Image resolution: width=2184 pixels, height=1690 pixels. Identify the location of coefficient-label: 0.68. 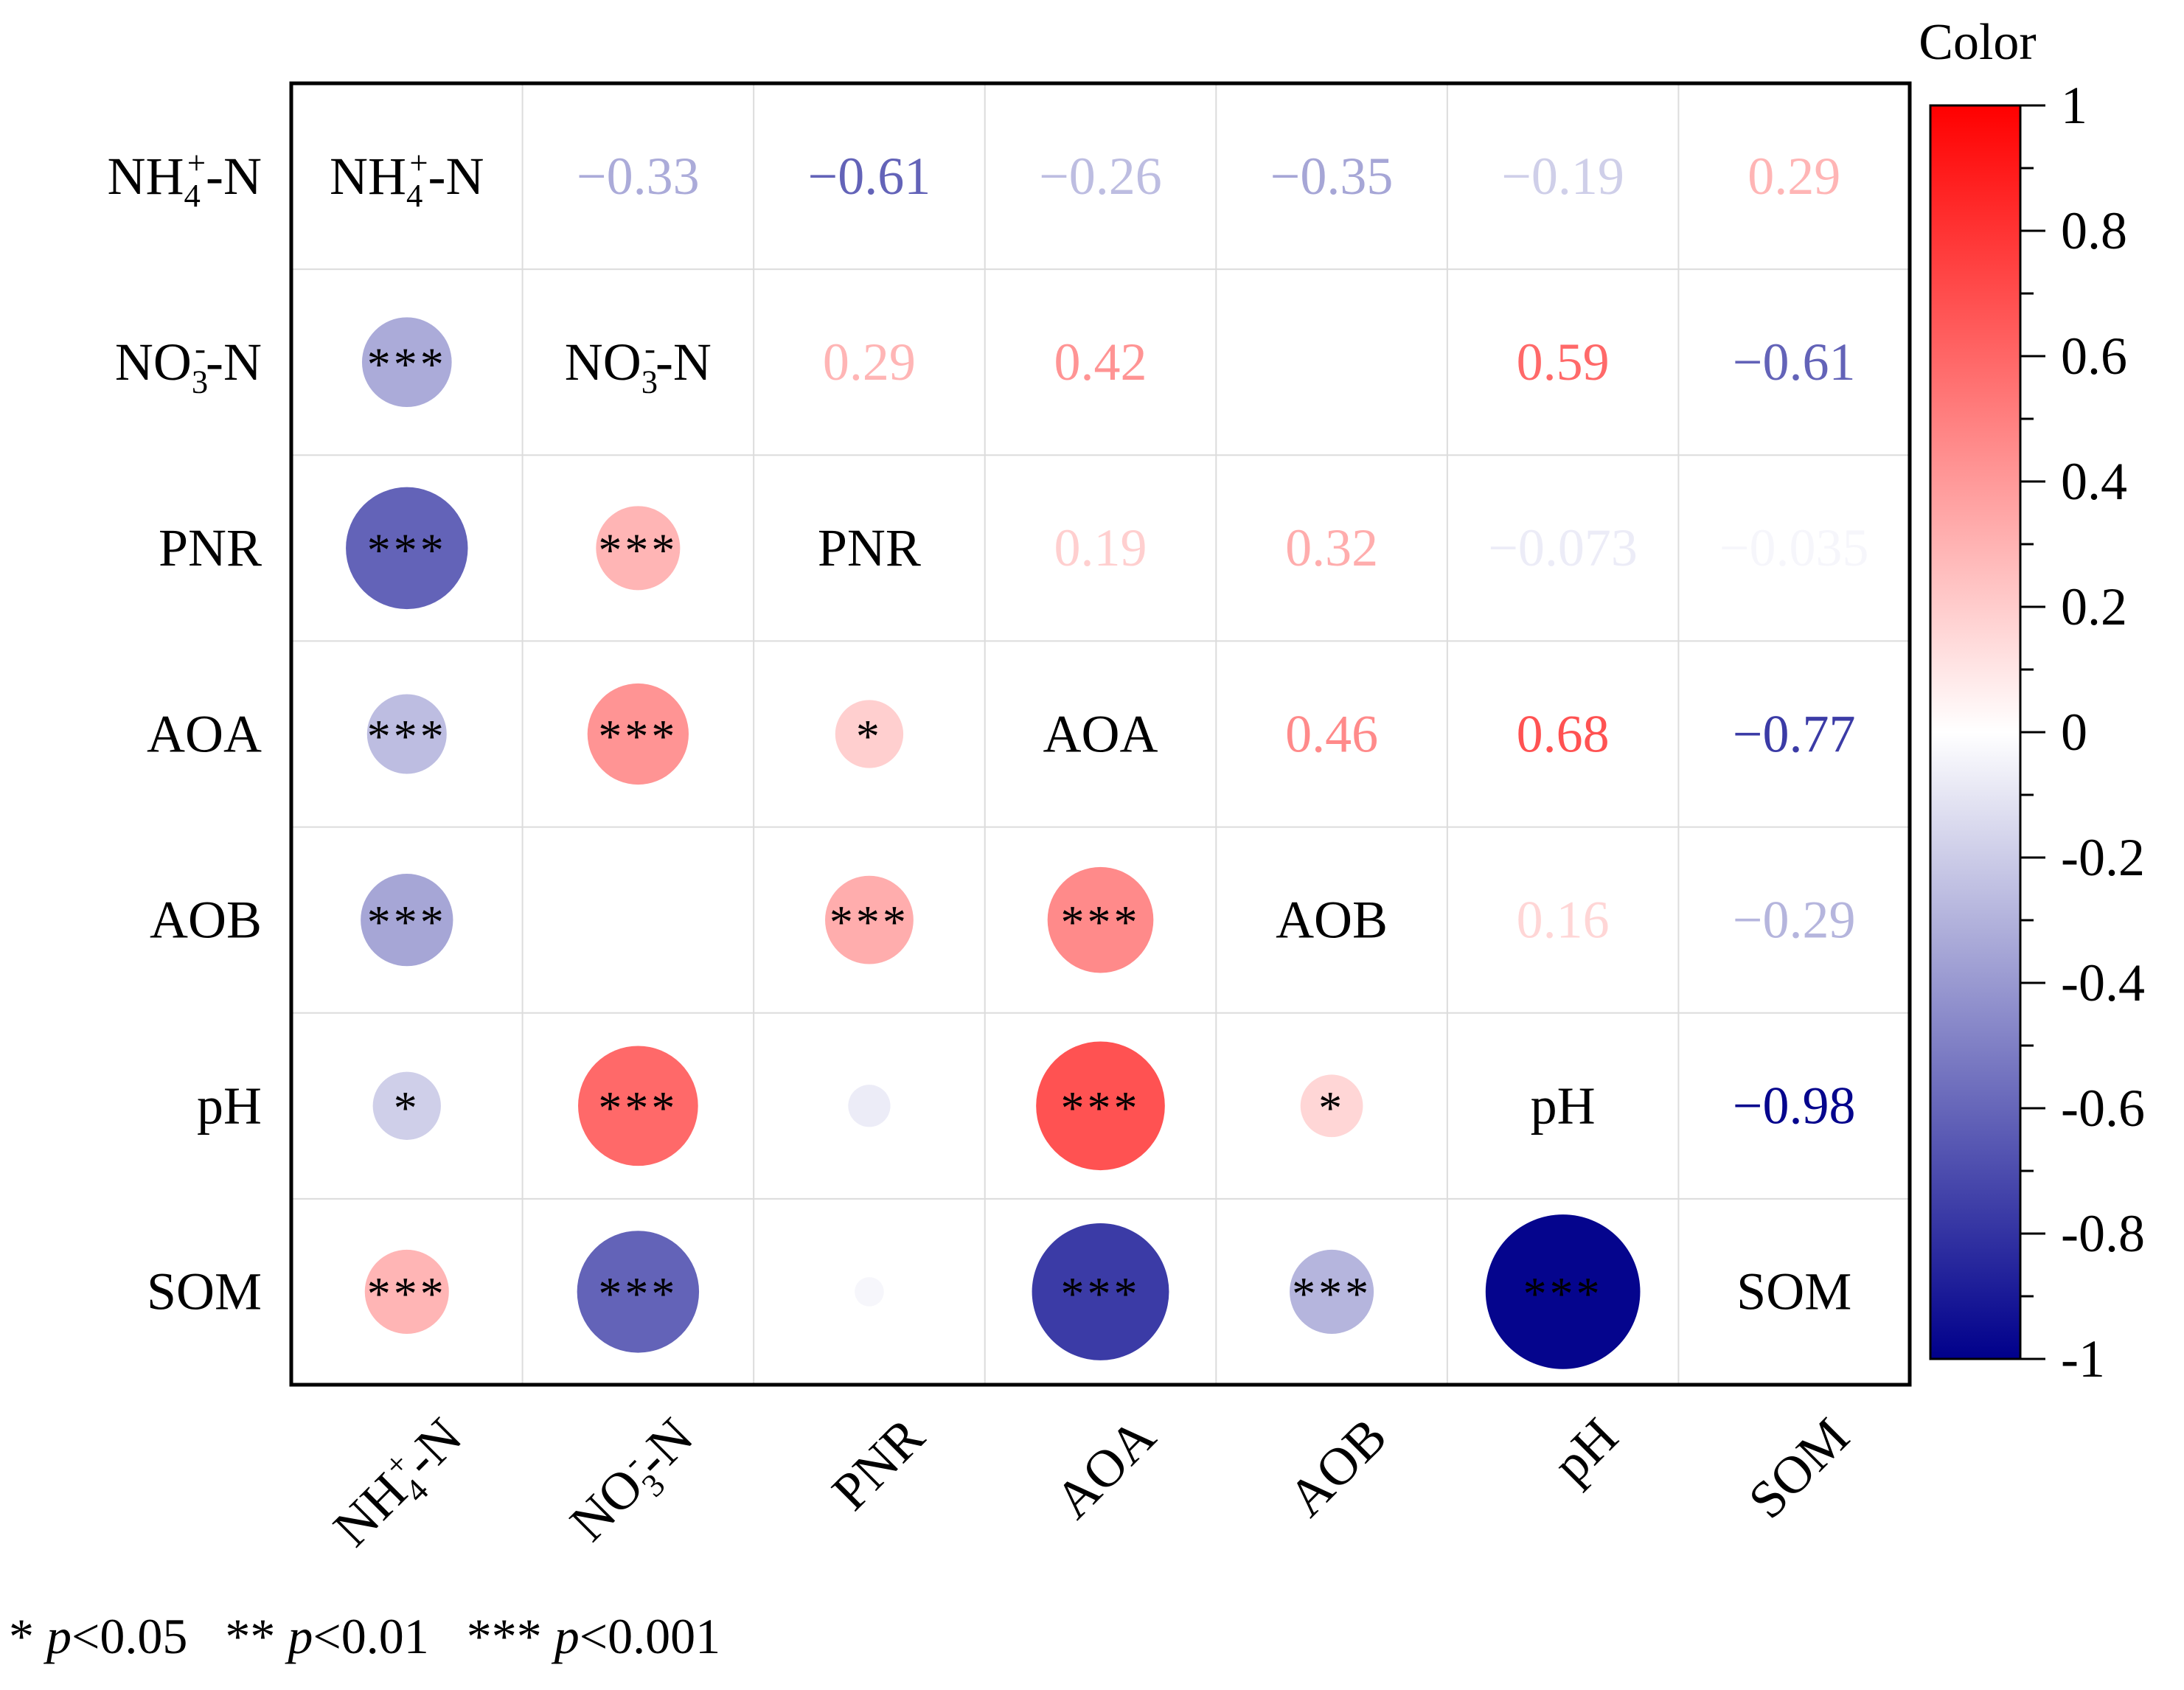
(1563, 733).